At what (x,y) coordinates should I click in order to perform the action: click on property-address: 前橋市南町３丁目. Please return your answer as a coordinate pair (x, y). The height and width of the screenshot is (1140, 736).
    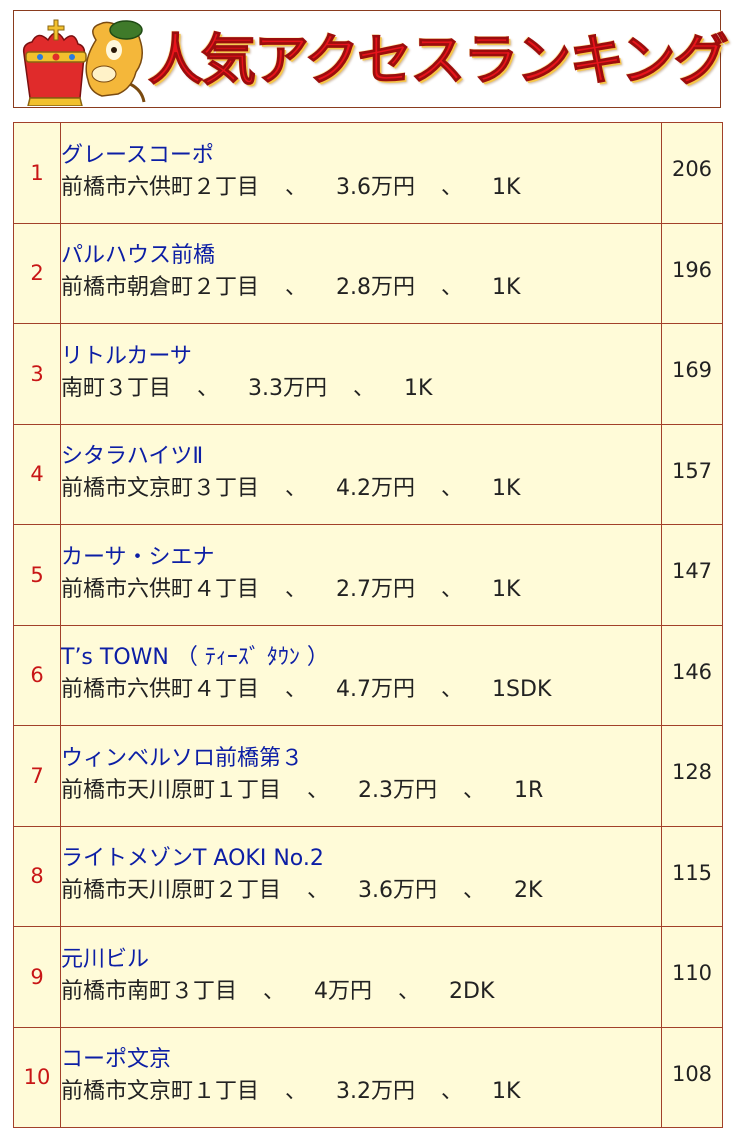
    Looking at the image, I should click on (149, 991).